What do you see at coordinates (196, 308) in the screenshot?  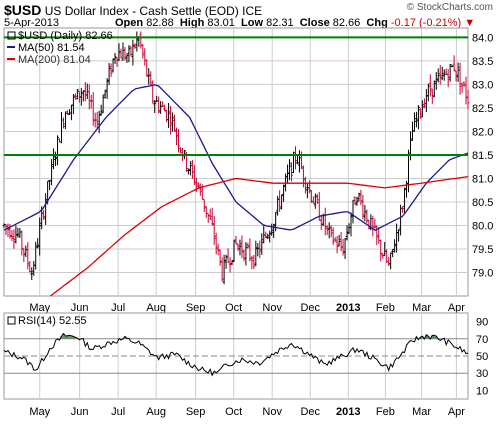 I see `price-x-tick-label: Sep` at bounding box center [196, 308].